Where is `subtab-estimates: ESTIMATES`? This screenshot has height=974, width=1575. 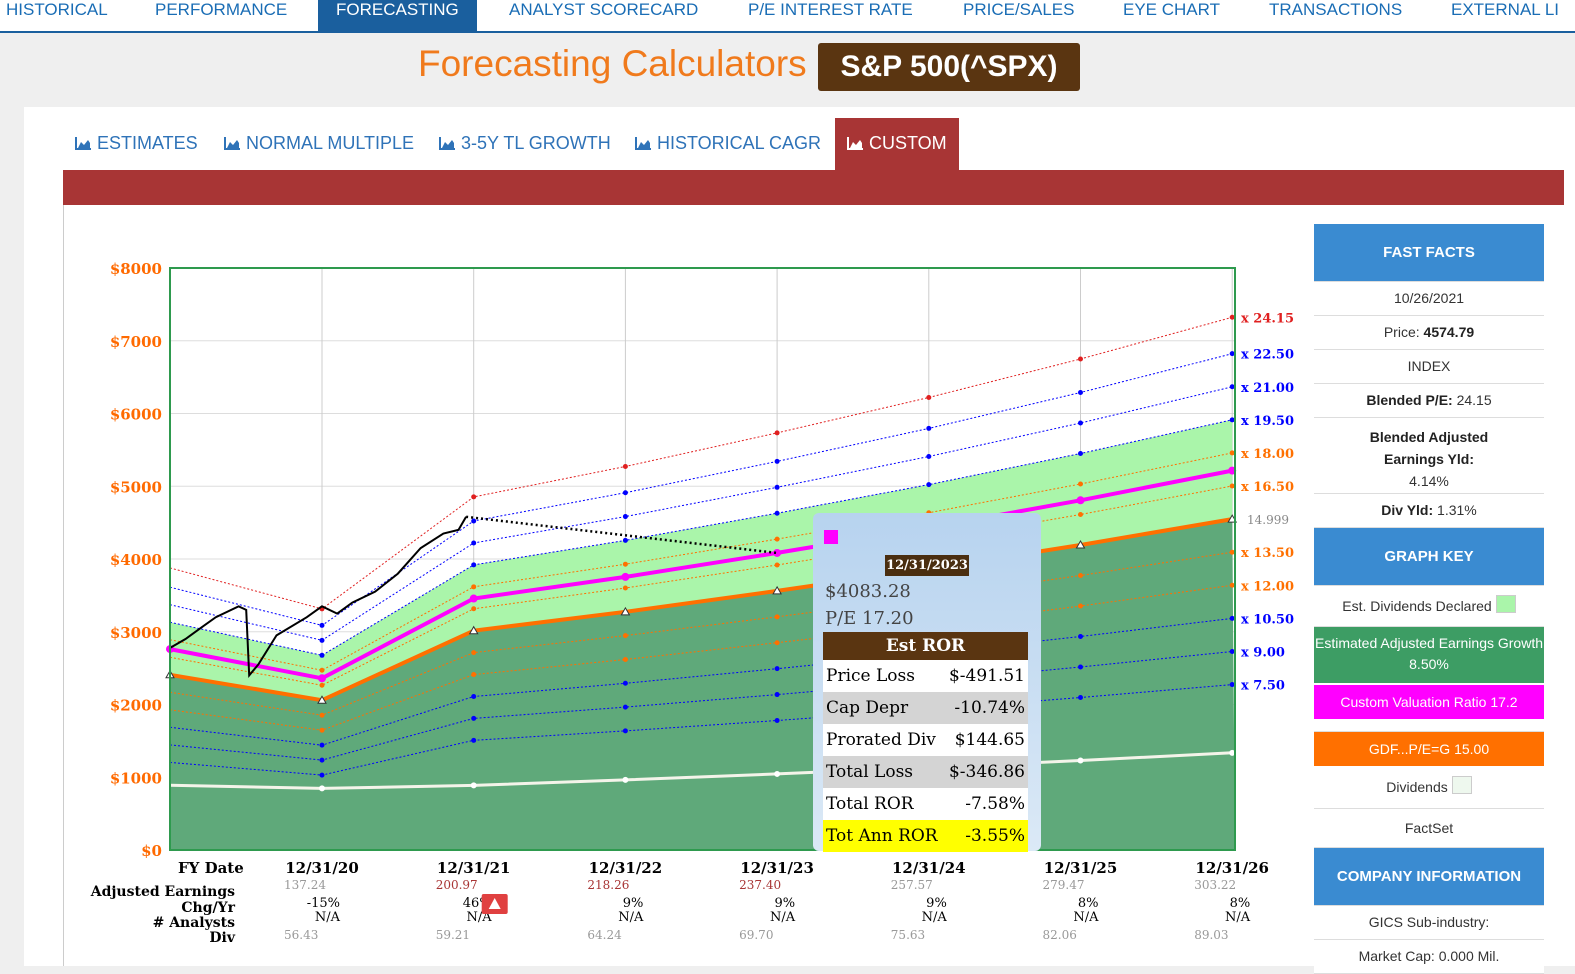
subtab-estimates: ESTIMATES is located at coordinates (136, 144).